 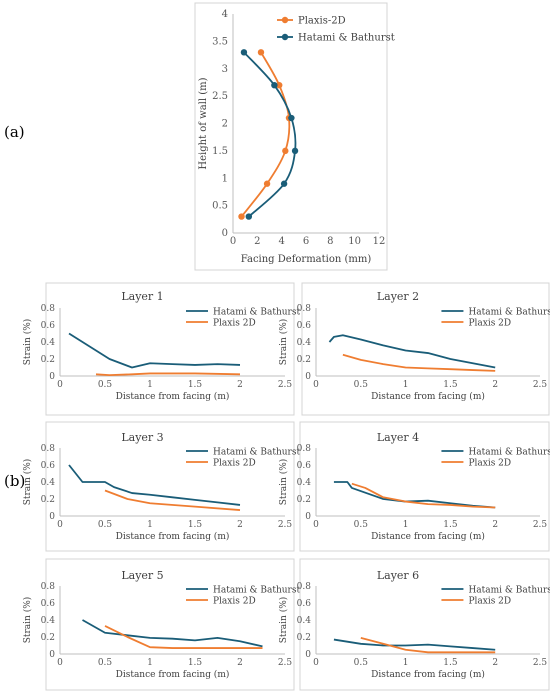 What do you see at coordinates (489, 464) in the screenshot?
I see `chart-L4-legend-label: Plaxis 2D` at bounding box center [489, 464].